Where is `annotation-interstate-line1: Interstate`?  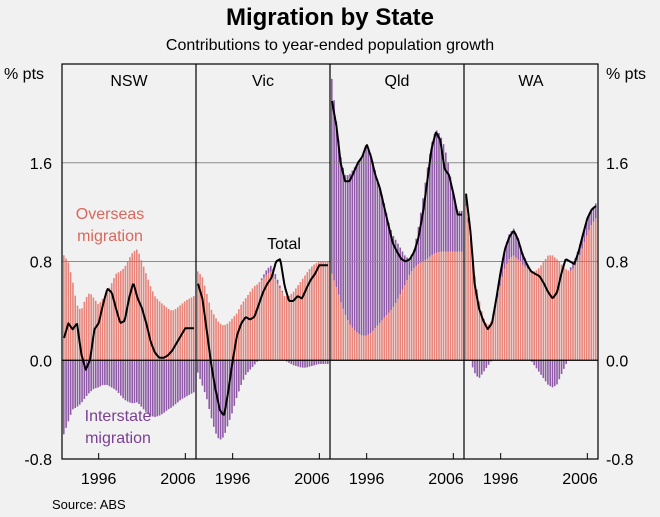
annotation-interstate-line1: Interstate is located at coordinates (118, 416).